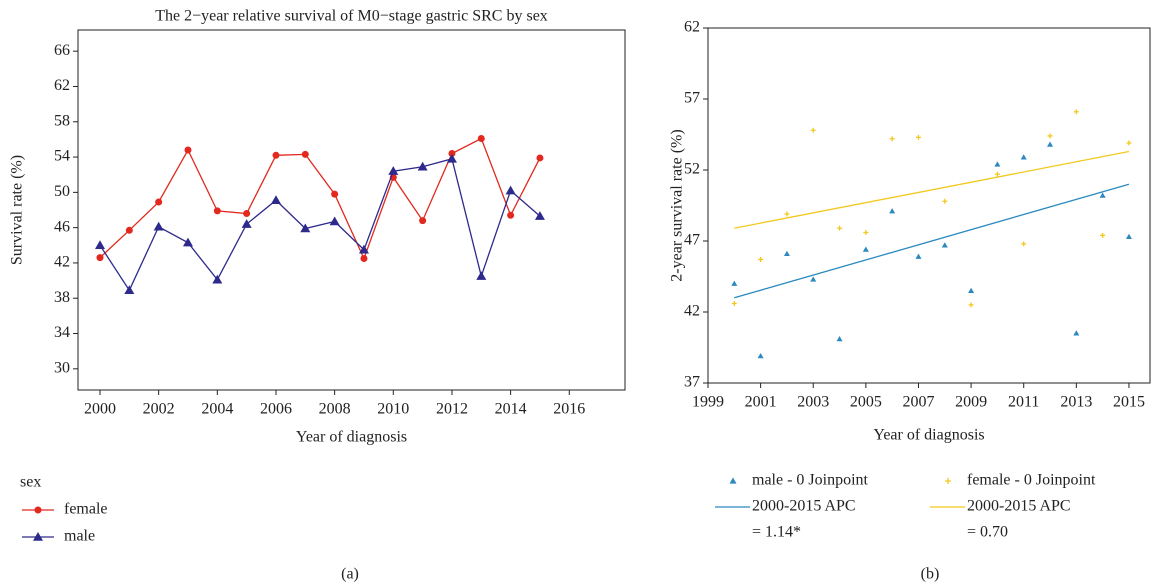  What do you see at coordinates (62, 191) in the screenshot?
I see `y-tick-label: 50` at bounding box center [62, 191].